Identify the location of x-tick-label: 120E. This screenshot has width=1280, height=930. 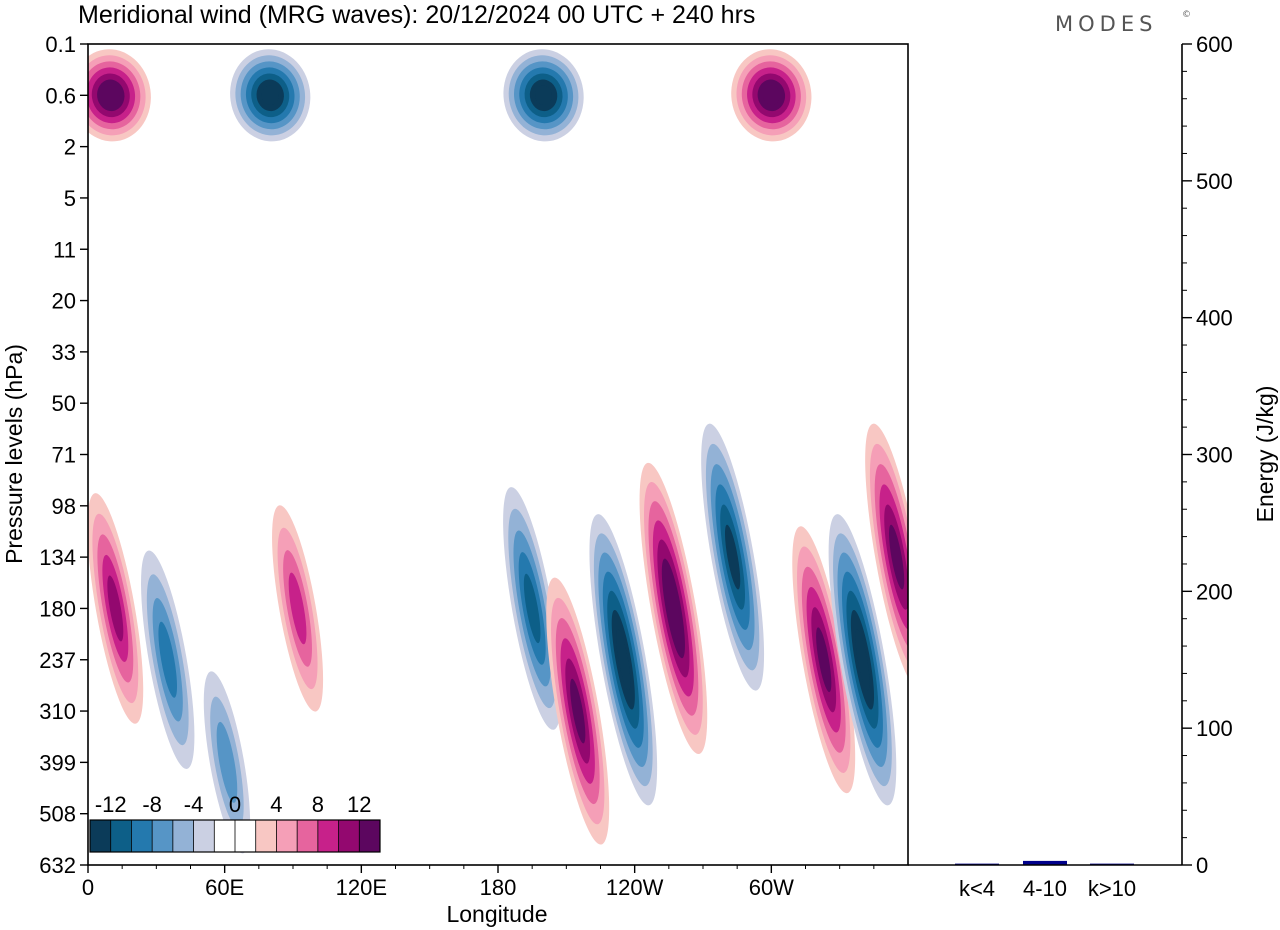
(361, 887).